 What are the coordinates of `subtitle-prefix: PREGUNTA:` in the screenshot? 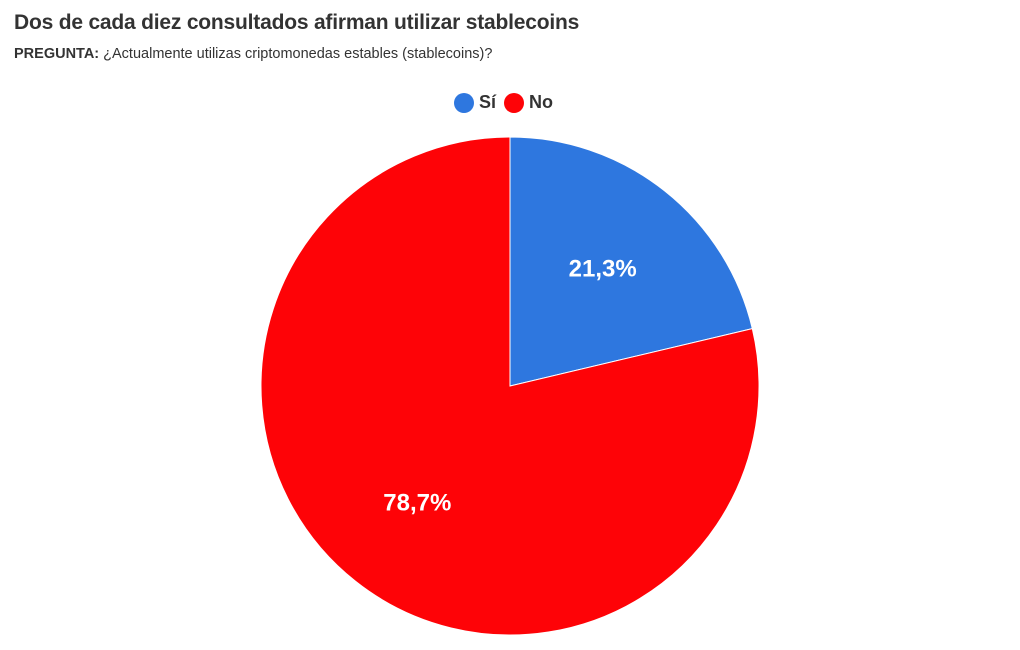 It's located at (57, 54).